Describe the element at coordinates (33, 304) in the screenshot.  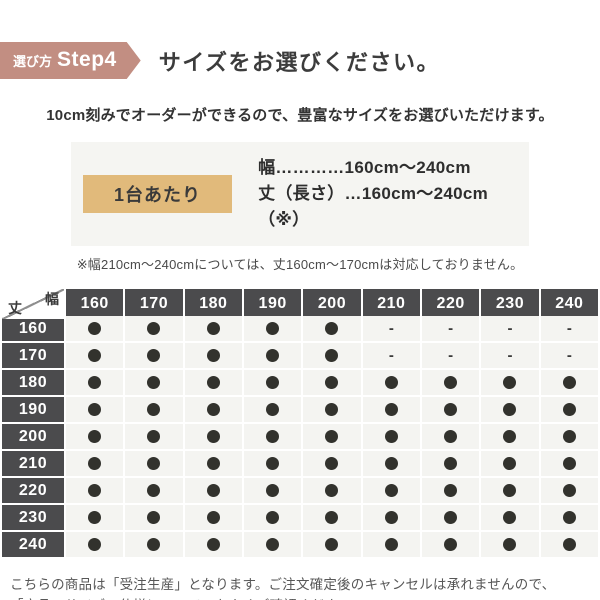
I see `table-corner-cell: 幅丈` at that location.